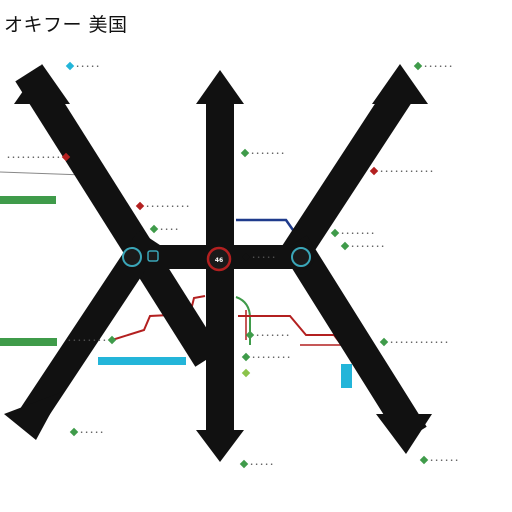 The image size is (512, 512). What do you see at coordinates (267, 154) in the screenshot?
I see `label-center-upper: • • • • • • •` at bounding box center [267, 154].